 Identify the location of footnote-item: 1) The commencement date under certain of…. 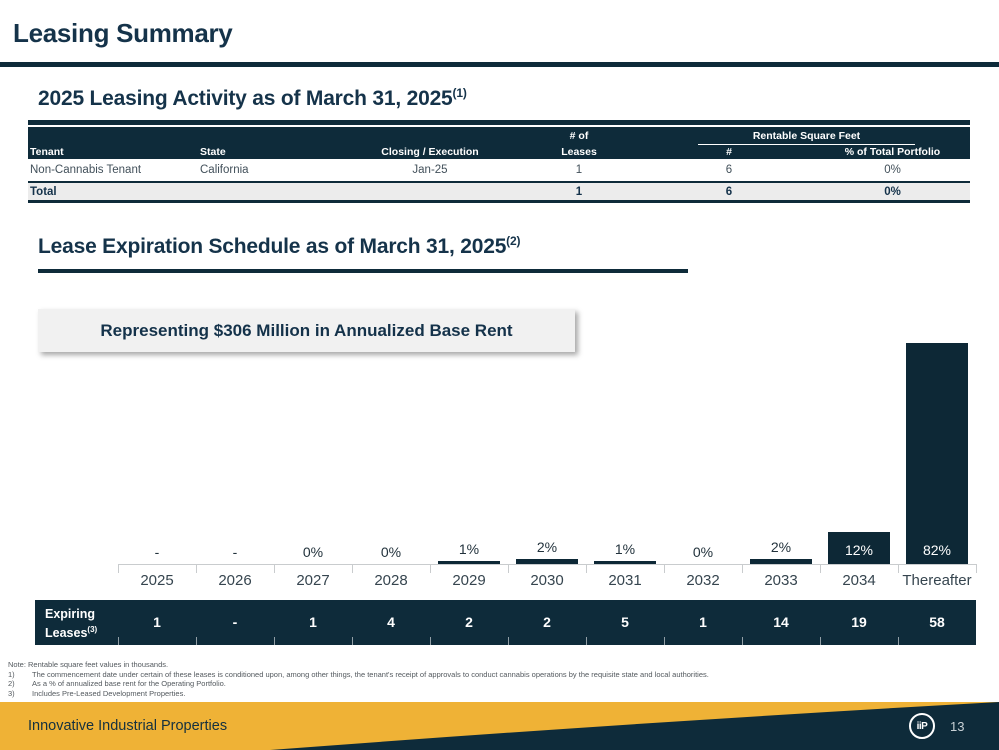
(500, 675).